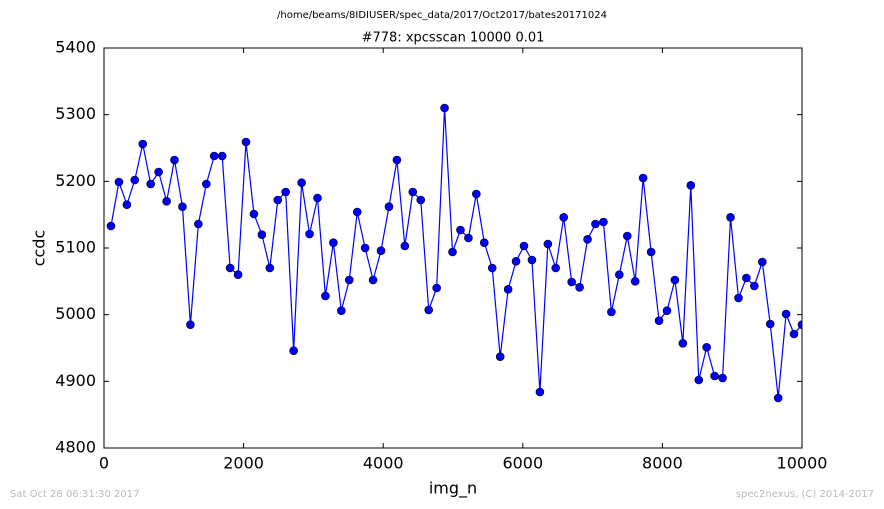 The width and height of the screenshot is (884, 509). What do you see at coordinates (243, 463) in the screenshot?
I see `x-tick-label: 2000` at bounding box center [243, 463].